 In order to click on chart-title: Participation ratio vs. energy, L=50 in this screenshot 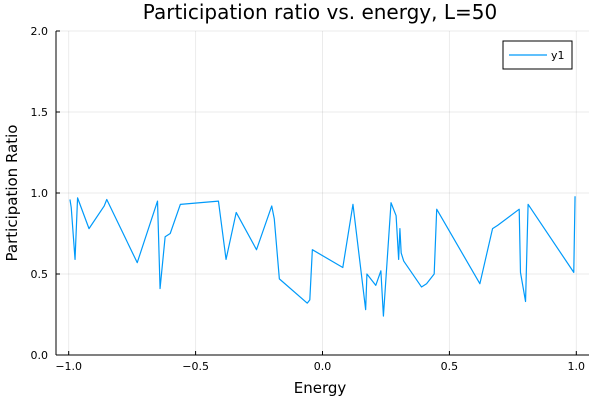, I will do `click(320, 12)`.